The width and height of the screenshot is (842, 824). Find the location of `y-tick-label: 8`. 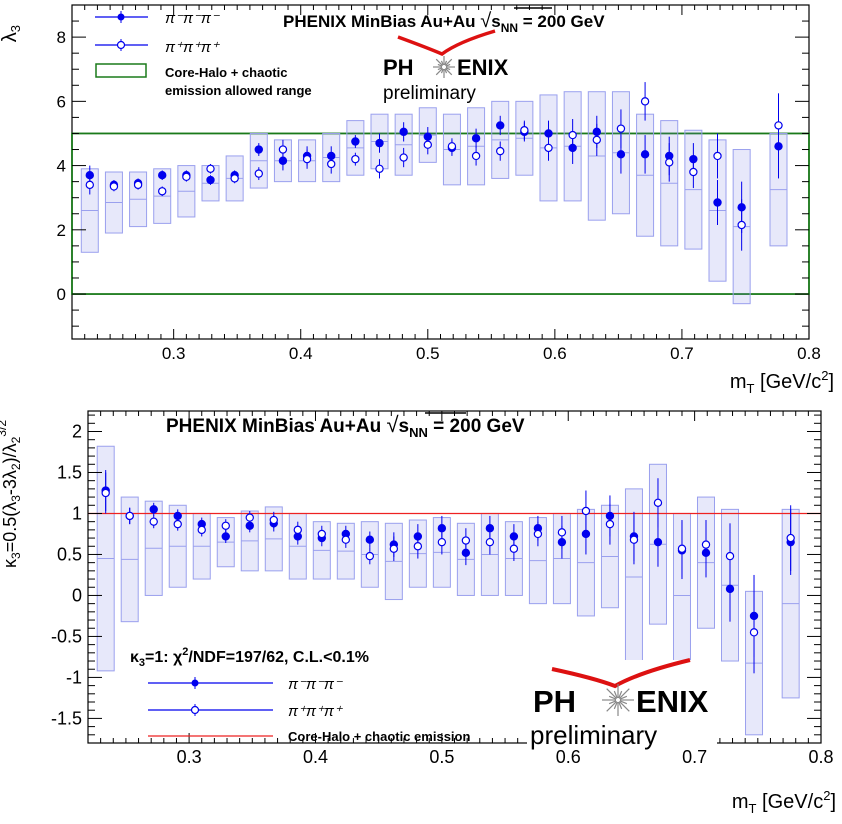

y-tick-label: 8 is located at coordinates (61, 37).